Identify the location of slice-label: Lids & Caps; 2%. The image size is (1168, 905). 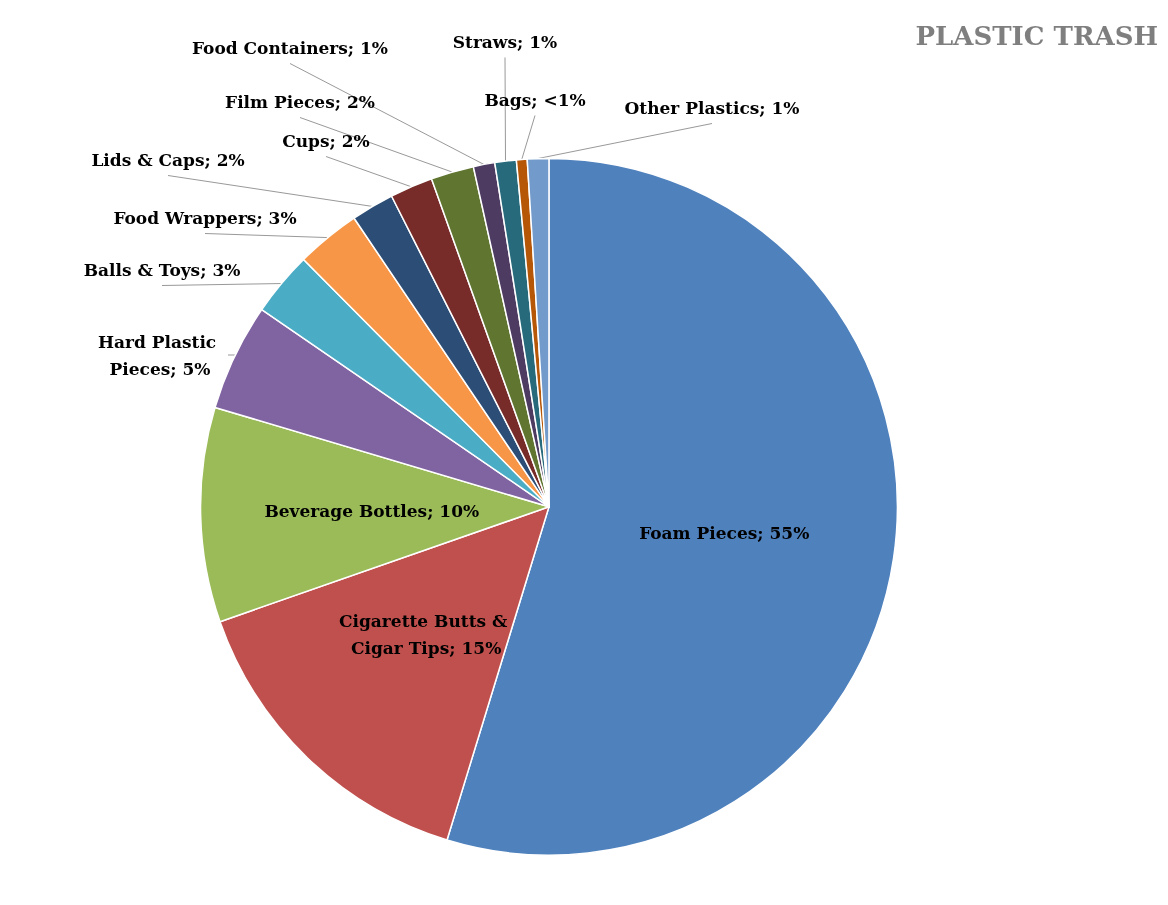
(168, 160).